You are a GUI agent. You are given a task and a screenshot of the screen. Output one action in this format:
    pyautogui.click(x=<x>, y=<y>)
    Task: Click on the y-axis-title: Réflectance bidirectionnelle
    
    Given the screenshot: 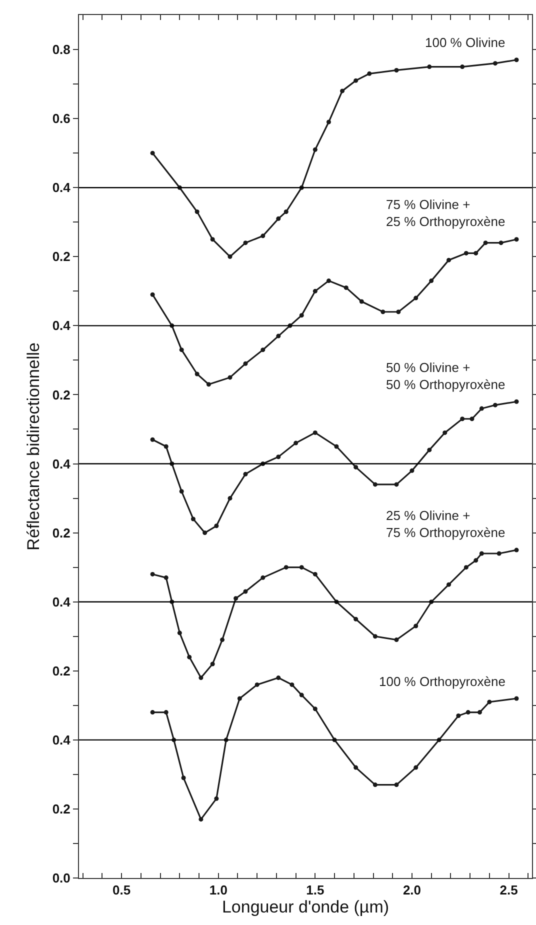 What is the action you would take?
    pyautogui.click(x=33, y=446)
    